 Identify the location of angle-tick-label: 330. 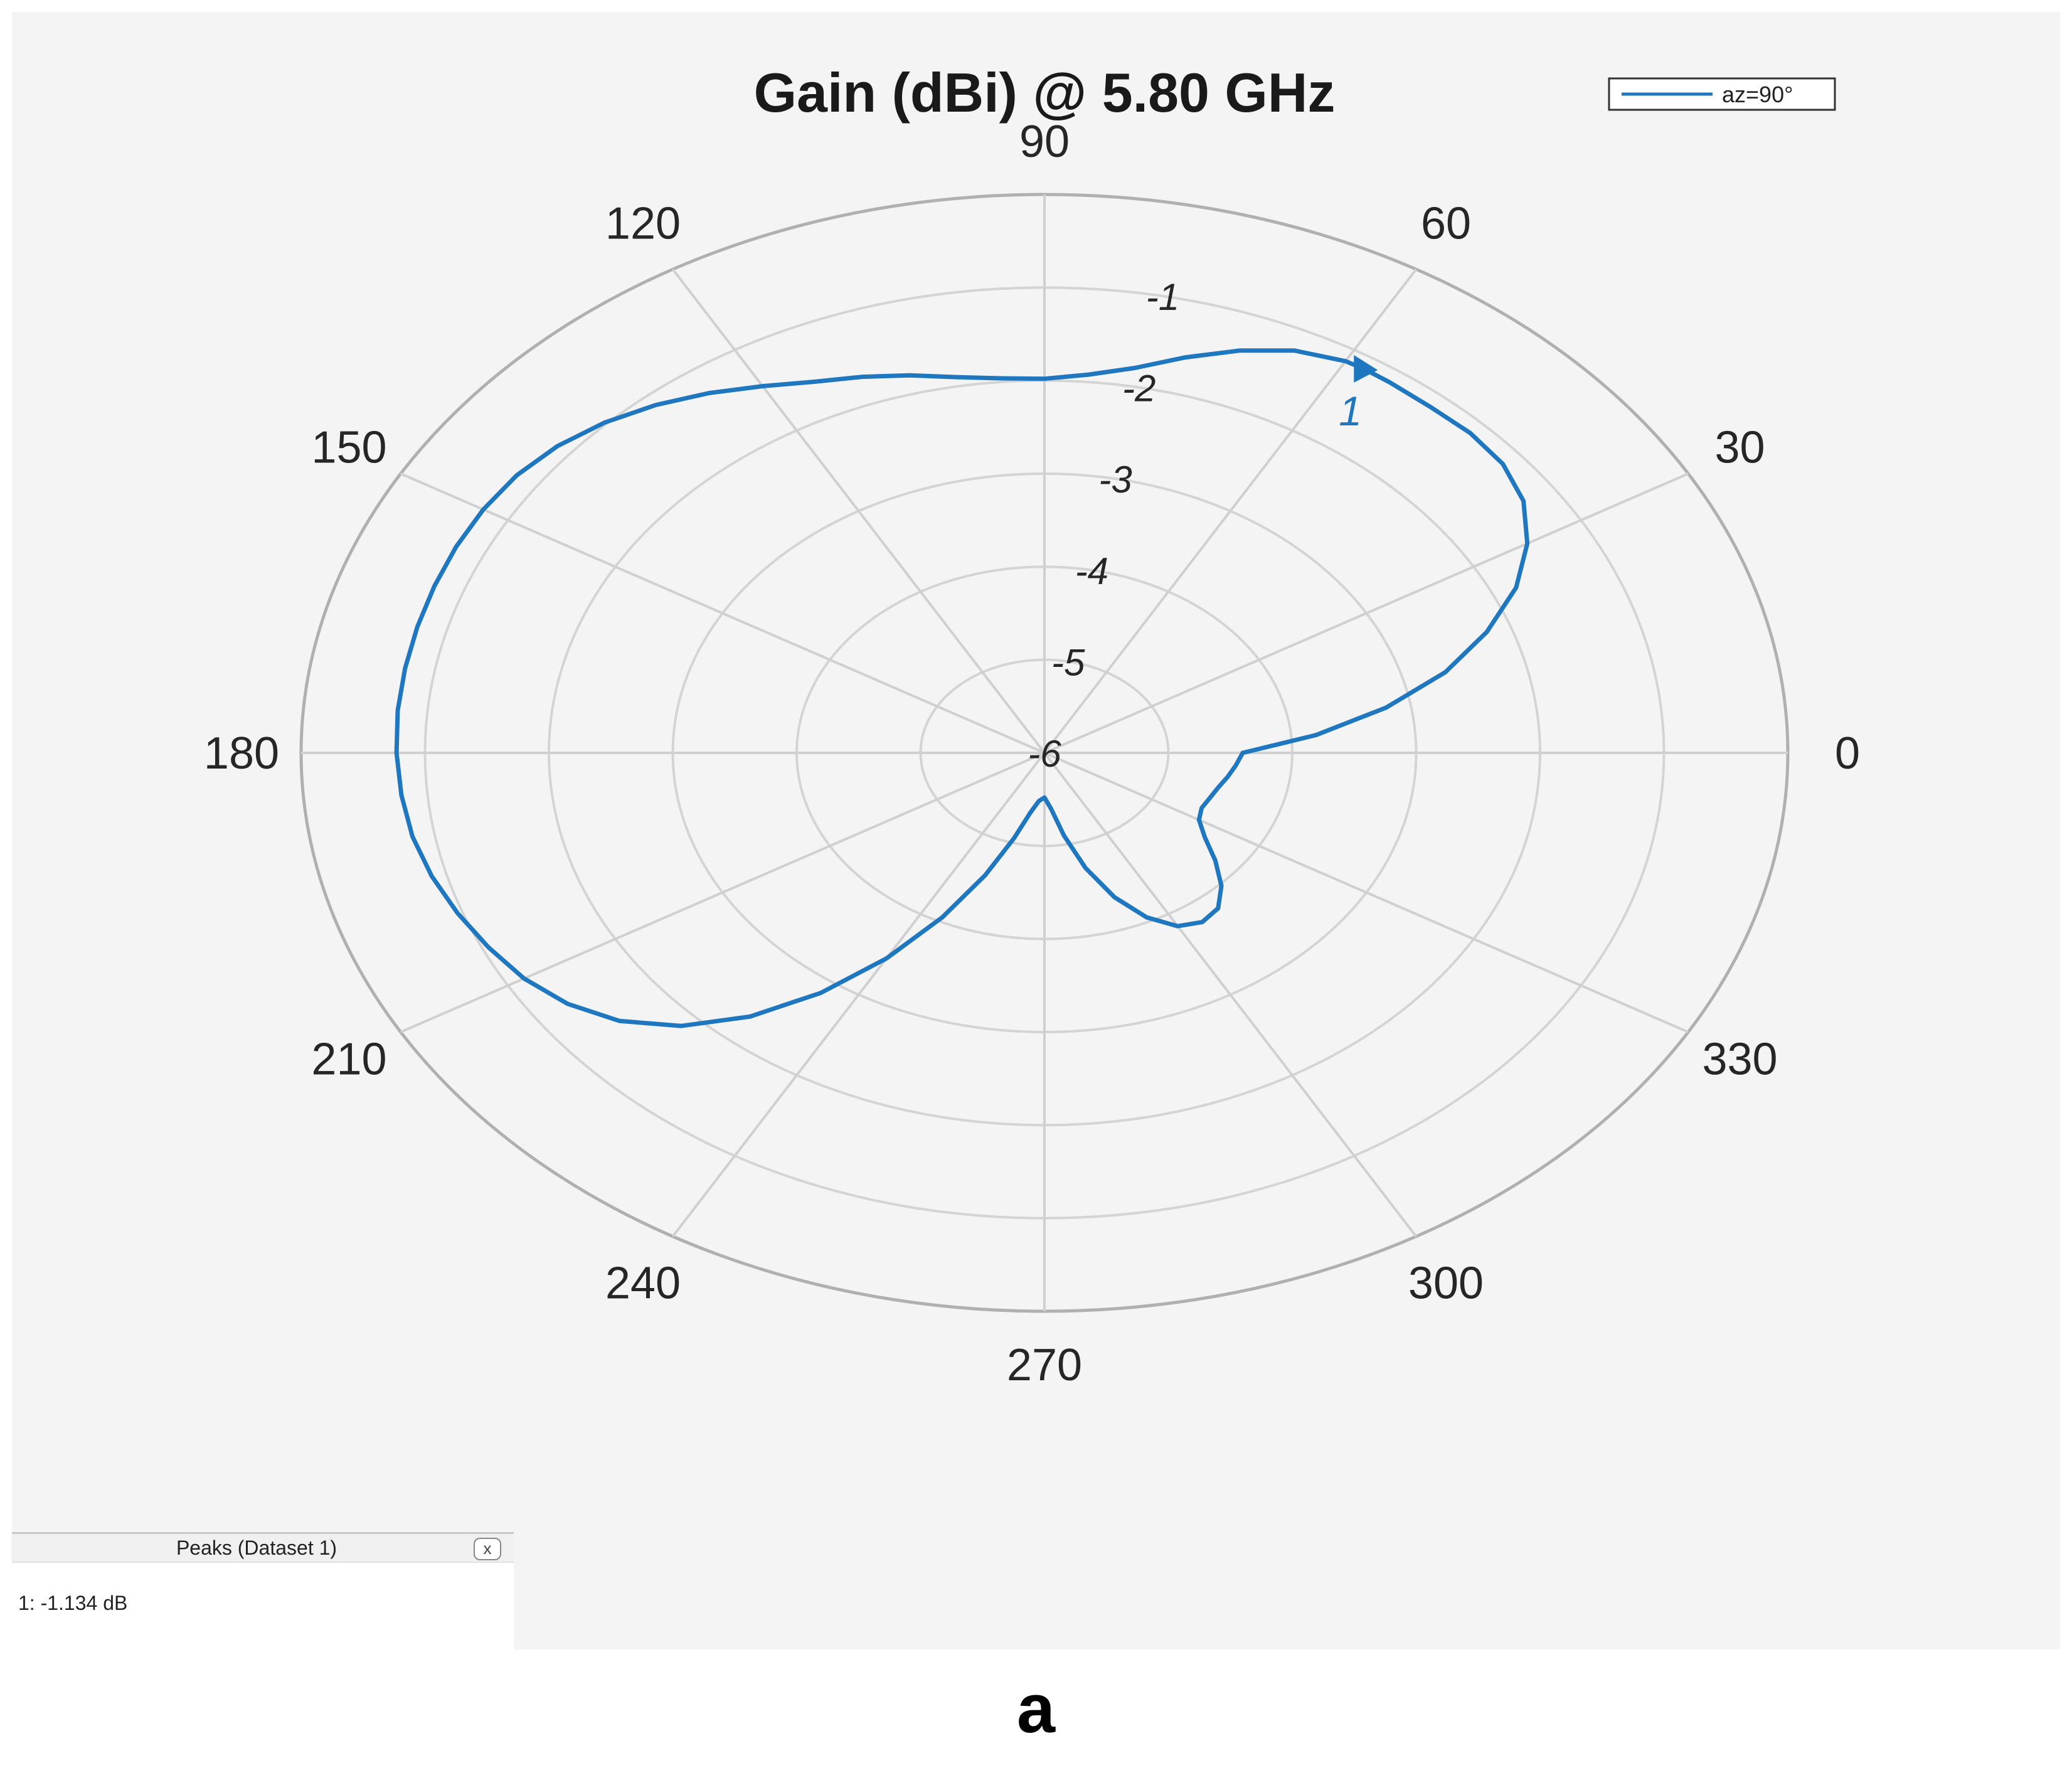
(1739, 1060).